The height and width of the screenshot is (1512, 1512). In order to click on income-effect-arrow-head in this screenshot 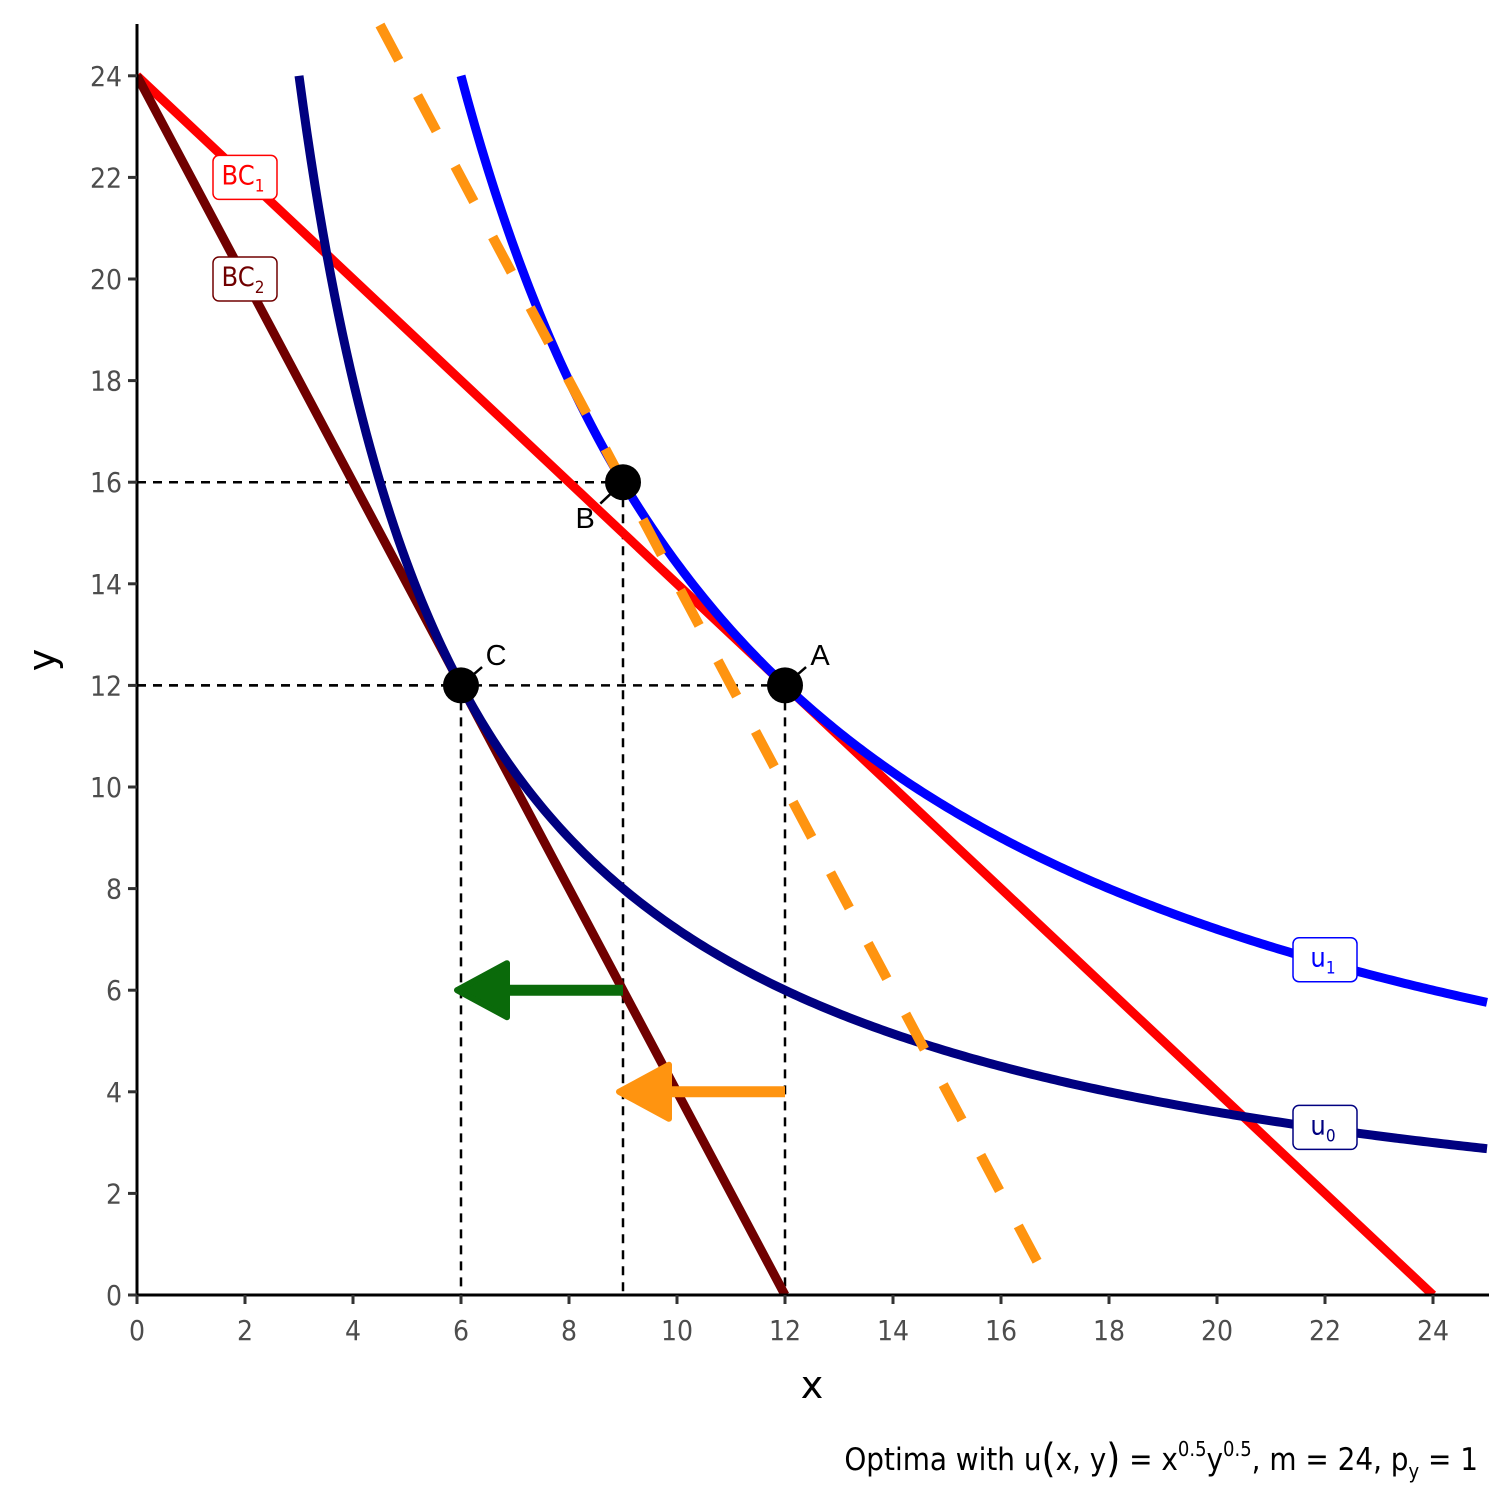, I will do `click(644, 1091)`.